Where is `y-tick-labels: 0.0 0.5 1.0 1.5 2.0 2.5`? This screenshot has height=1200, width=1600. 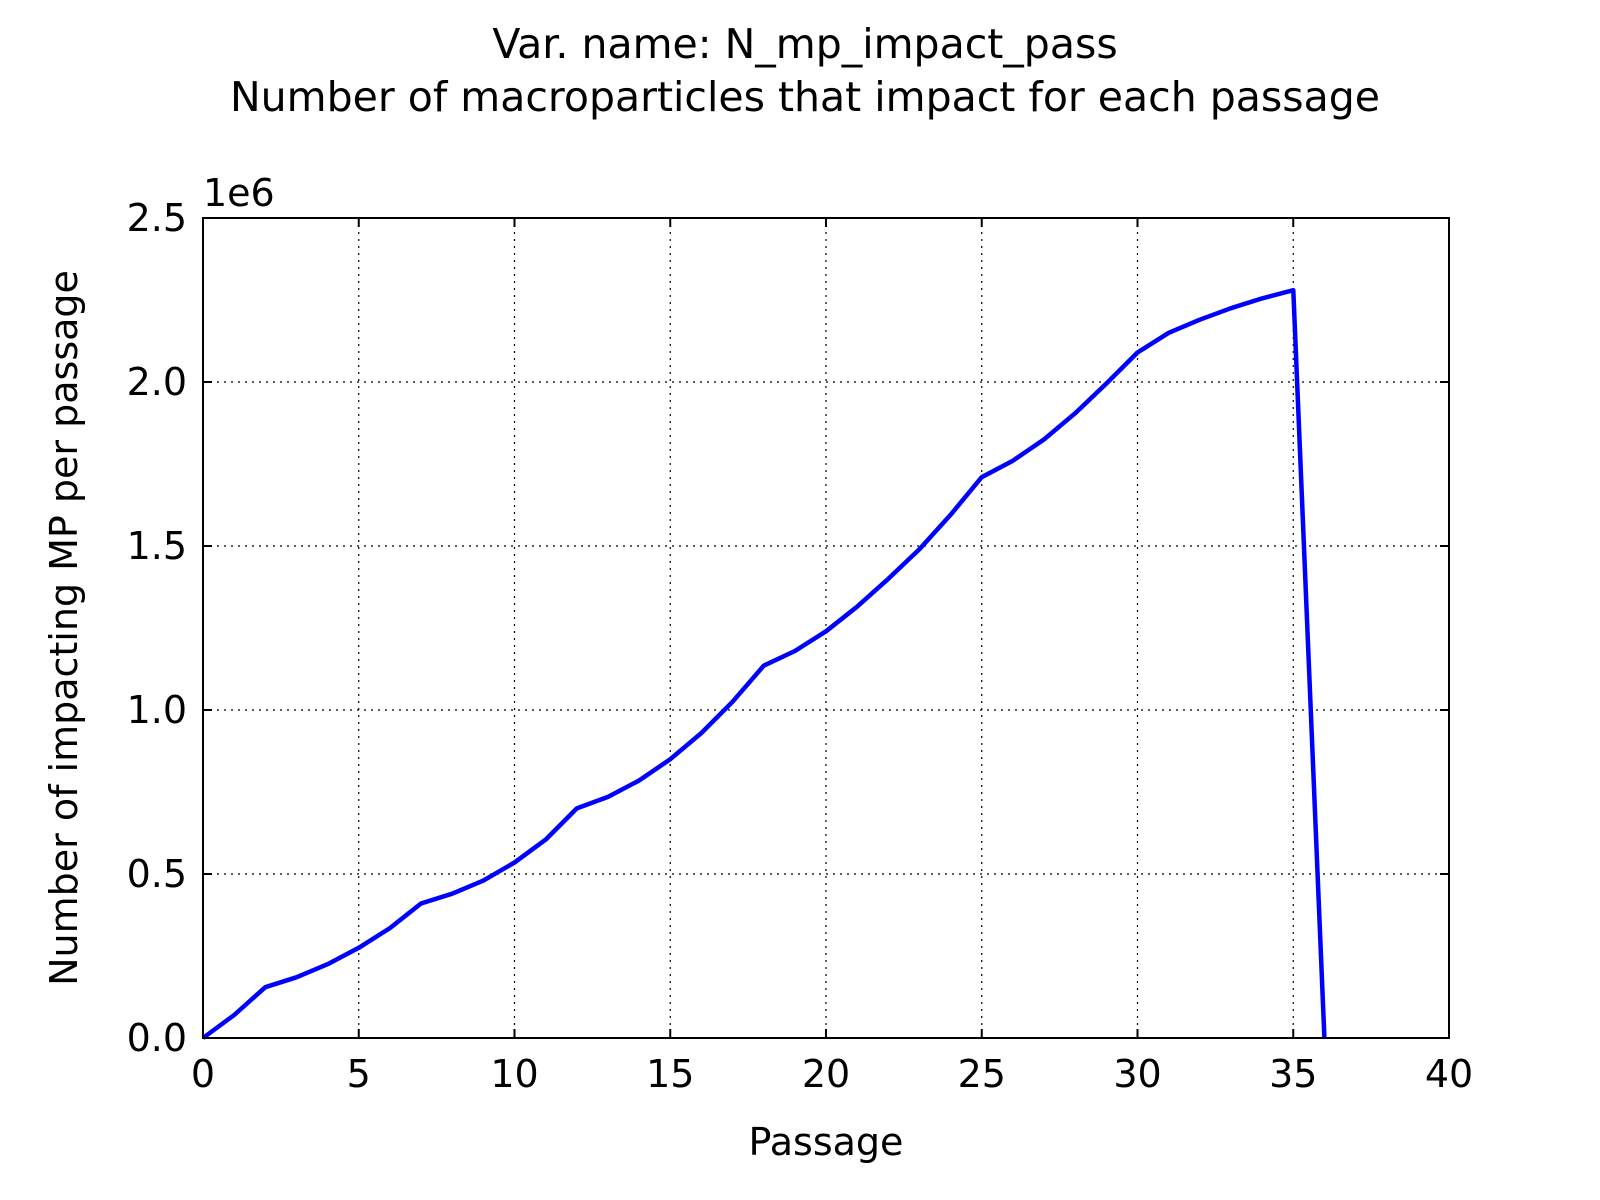
y-tick-labels: 0.0 0.5 1.0 1.5 2.0 2.5 is located at coordinates (157, 628).